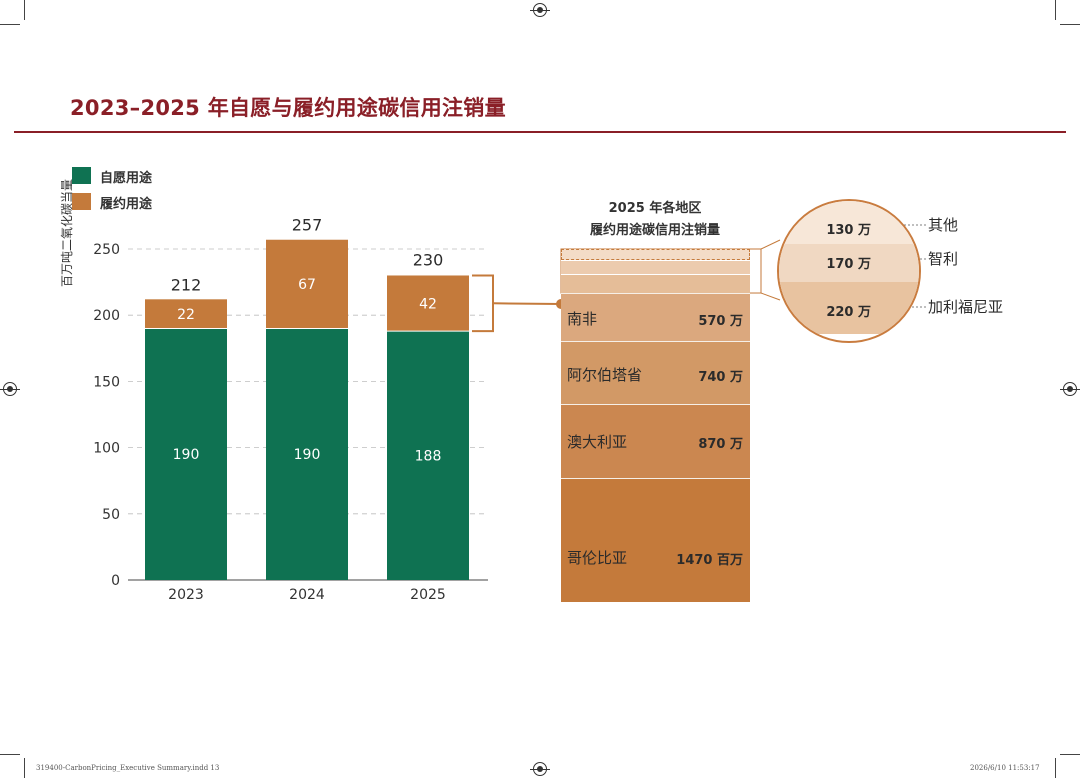  What do you see at coordinates (655, 372) in the screenshot?
I see `region-segment: 阿尔伯塔省 740 万` at bounding box center [655, 372].